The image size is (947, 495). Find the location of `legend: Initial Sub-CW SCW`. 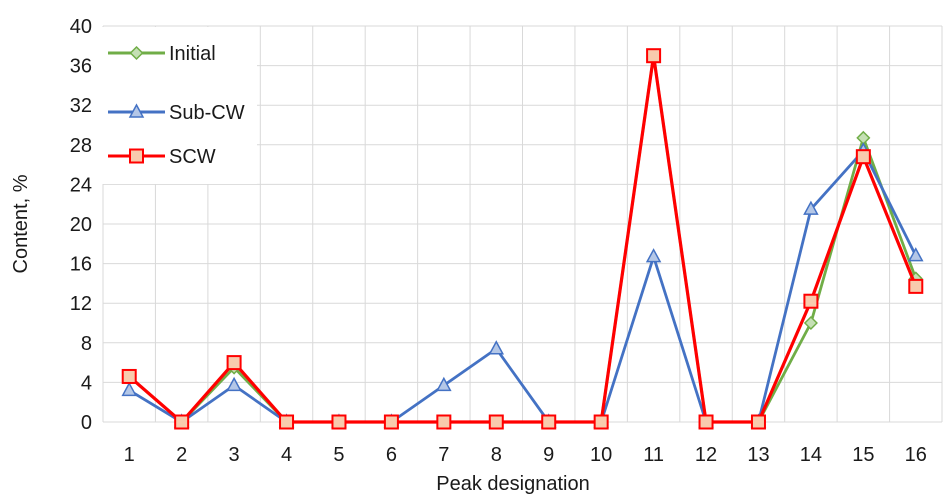

legend: Initial Sub-CW SCW is located at coordinates (176, 105).